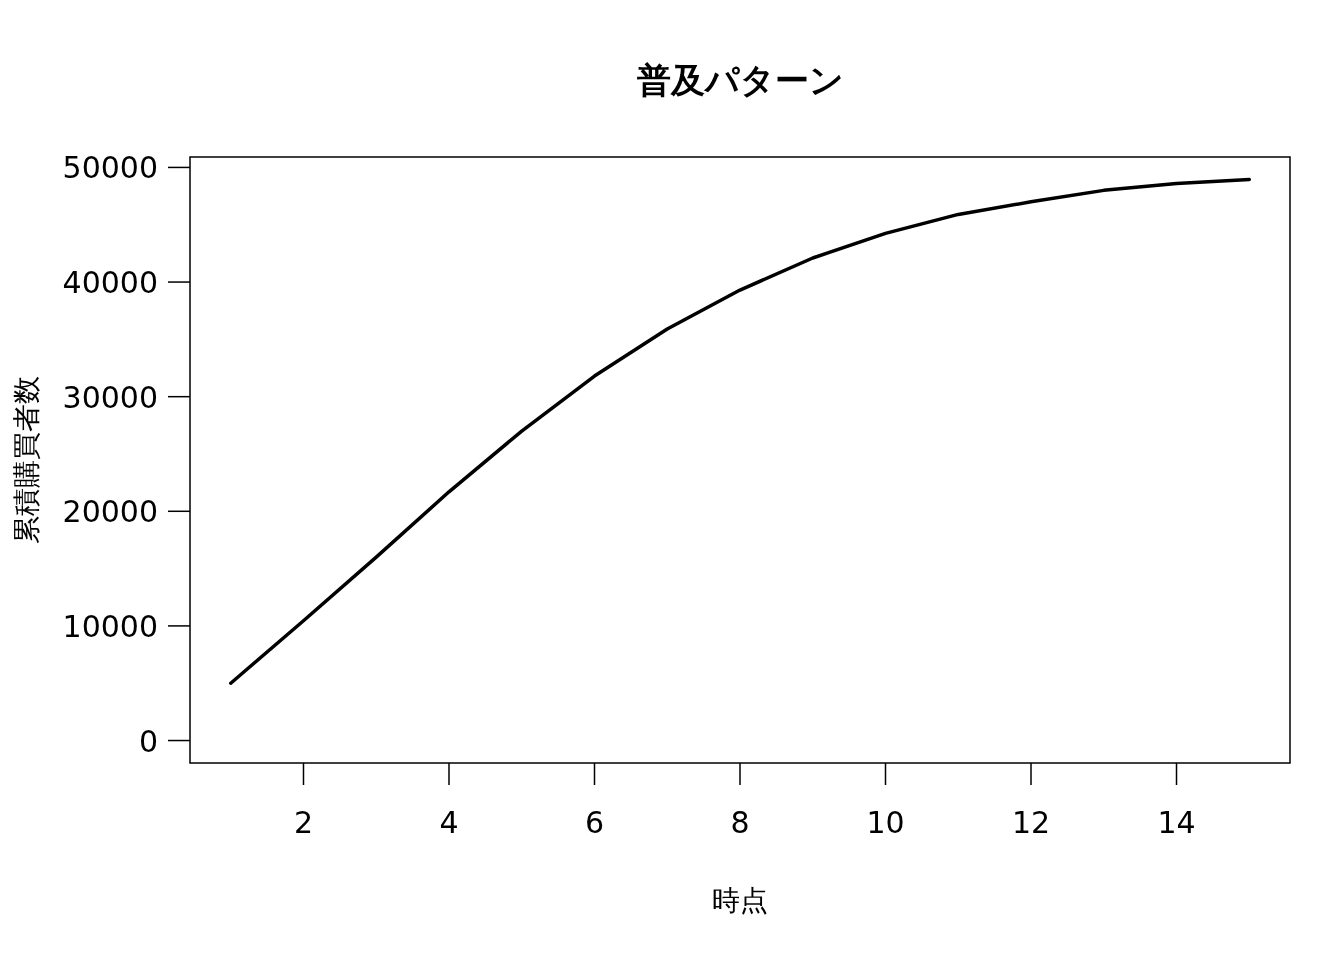  What do you see at coordinates (594, 822) in the screenshot?
I see `x-tick-label: 6` at bounding box center [594, 822].